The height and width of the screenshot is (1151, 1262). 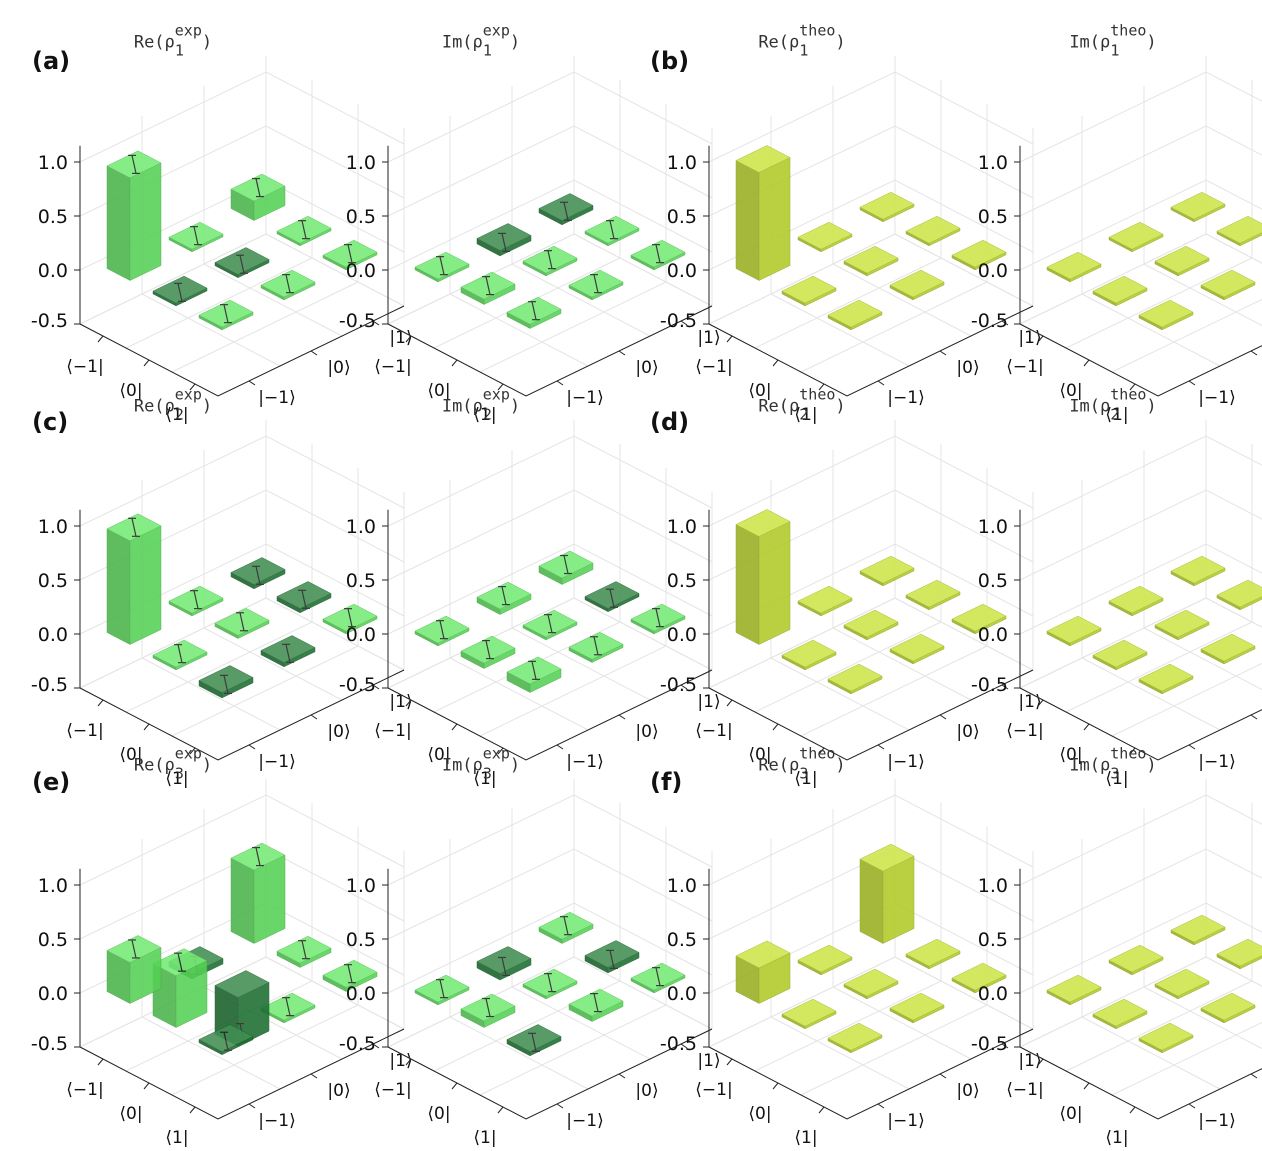 What do you see at coordinates (801, 763) in the screenshot?
I see `chart-title: Re(ρtheo 3)` at bounding box center [801, 763].